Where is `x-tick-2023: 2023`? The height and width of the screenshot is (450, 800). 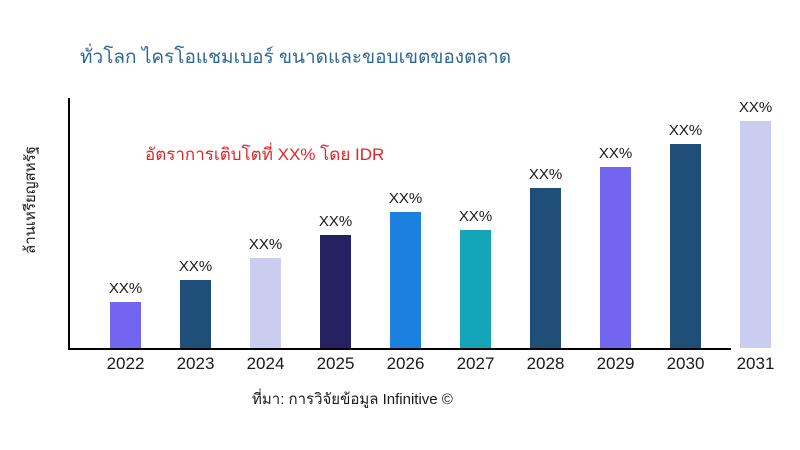 x-tick-2023: 2023 is located at coordinates (195, 363).